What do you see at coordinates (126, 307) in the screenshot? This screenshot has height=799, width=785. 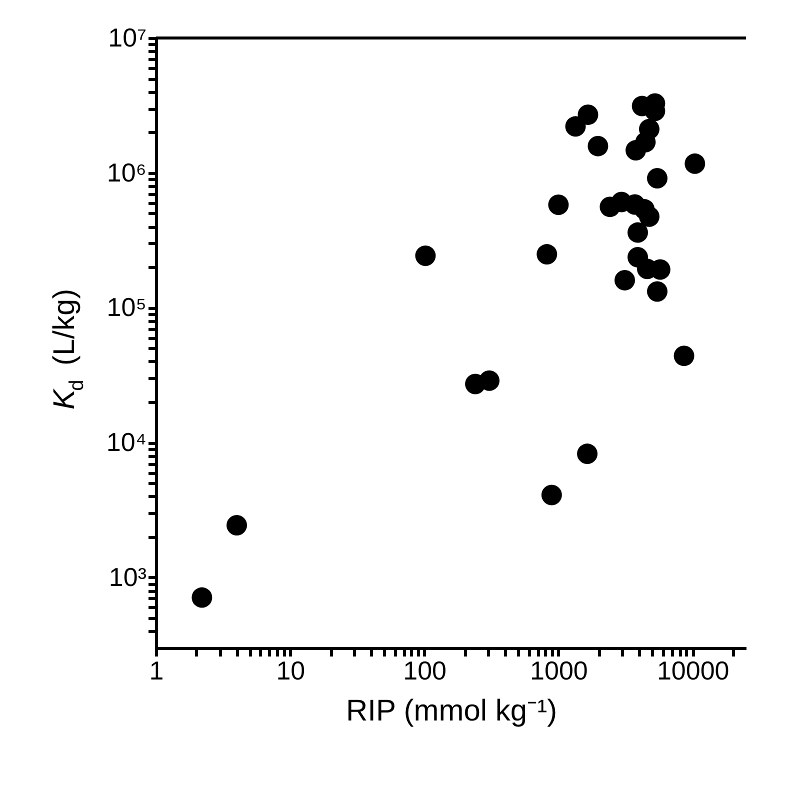 I see `y-tick-label: 10⁵` at bounding box center [126, 307].